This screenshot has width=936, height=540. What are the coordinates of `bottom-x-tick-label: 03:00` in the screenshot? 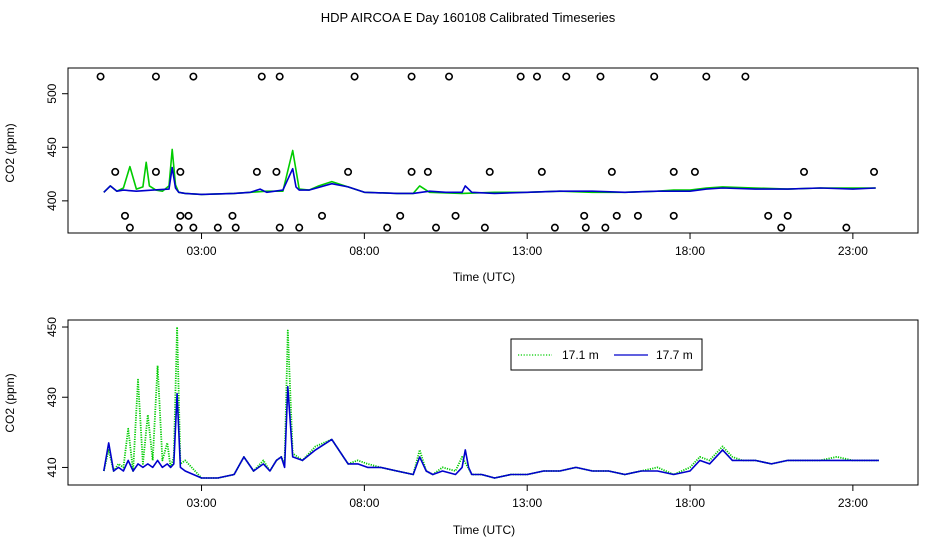 It's located at (202, 503).